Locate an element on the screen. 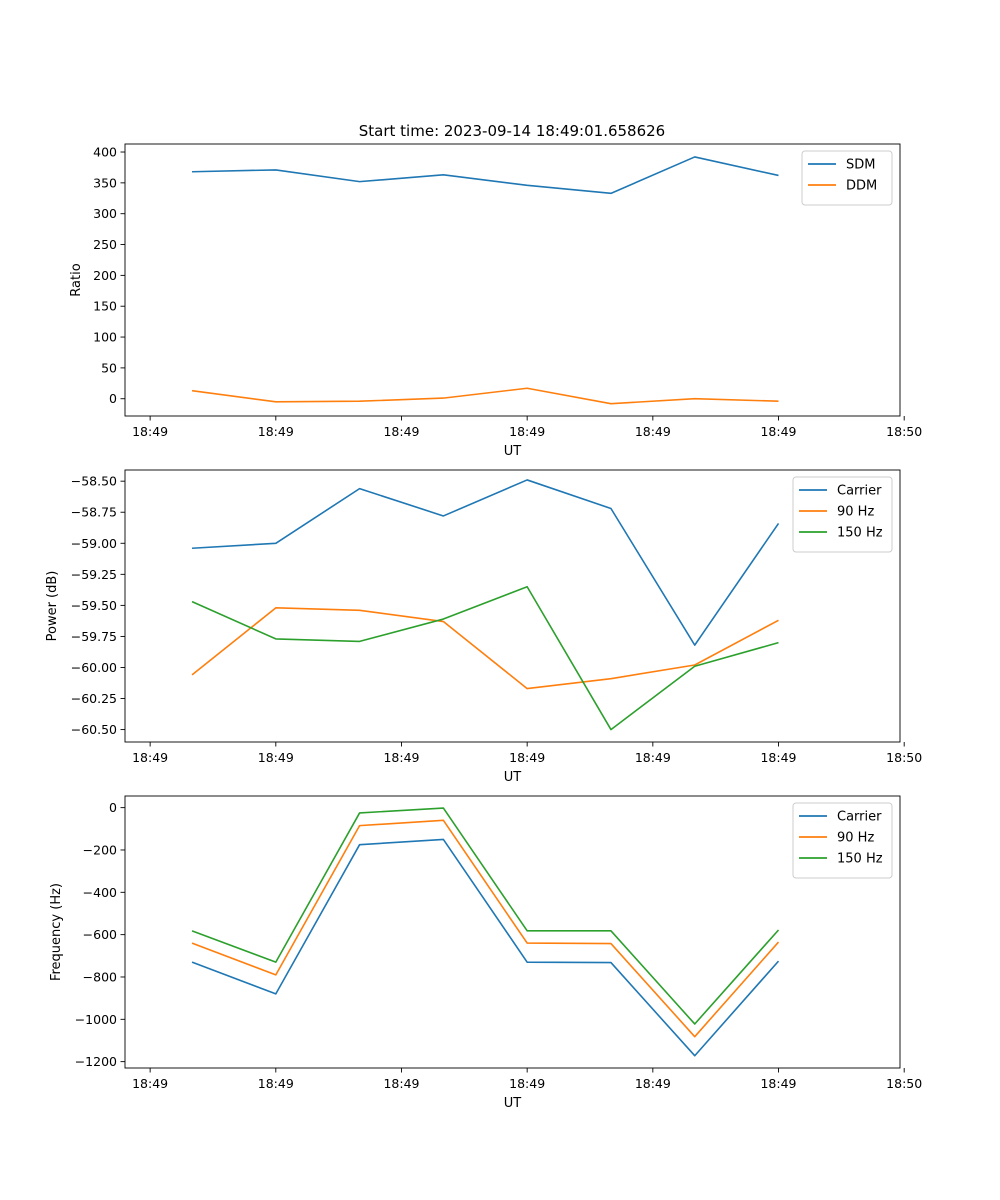 The image size is (1000, 1200). y-tick-label: −200 is located at coordinates (100, 849).